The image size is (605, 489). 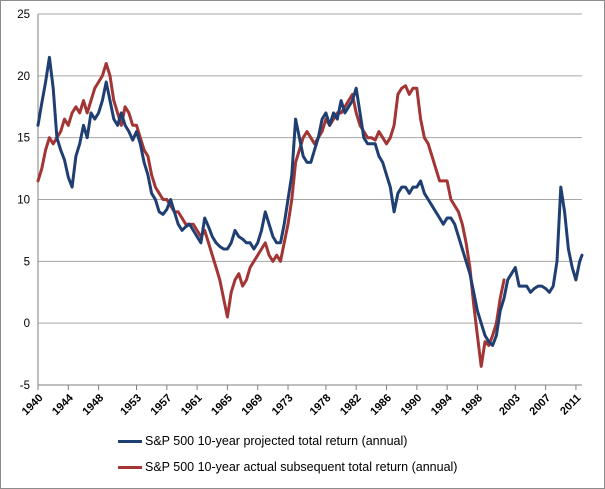 What do you see at coordinates (321, 405) in the screenshot?
I see `x-tick-label: 1978` at bounding box center [321, 405].